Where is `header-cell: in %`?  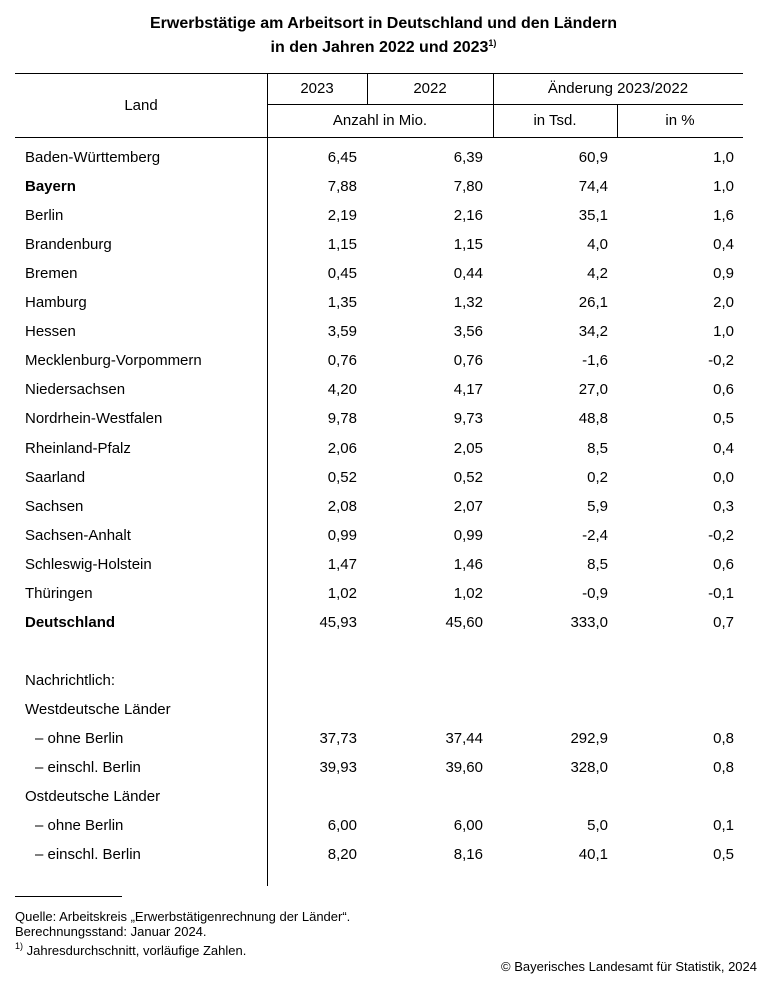
header-cell: in % is located at coordinates (680, 120).